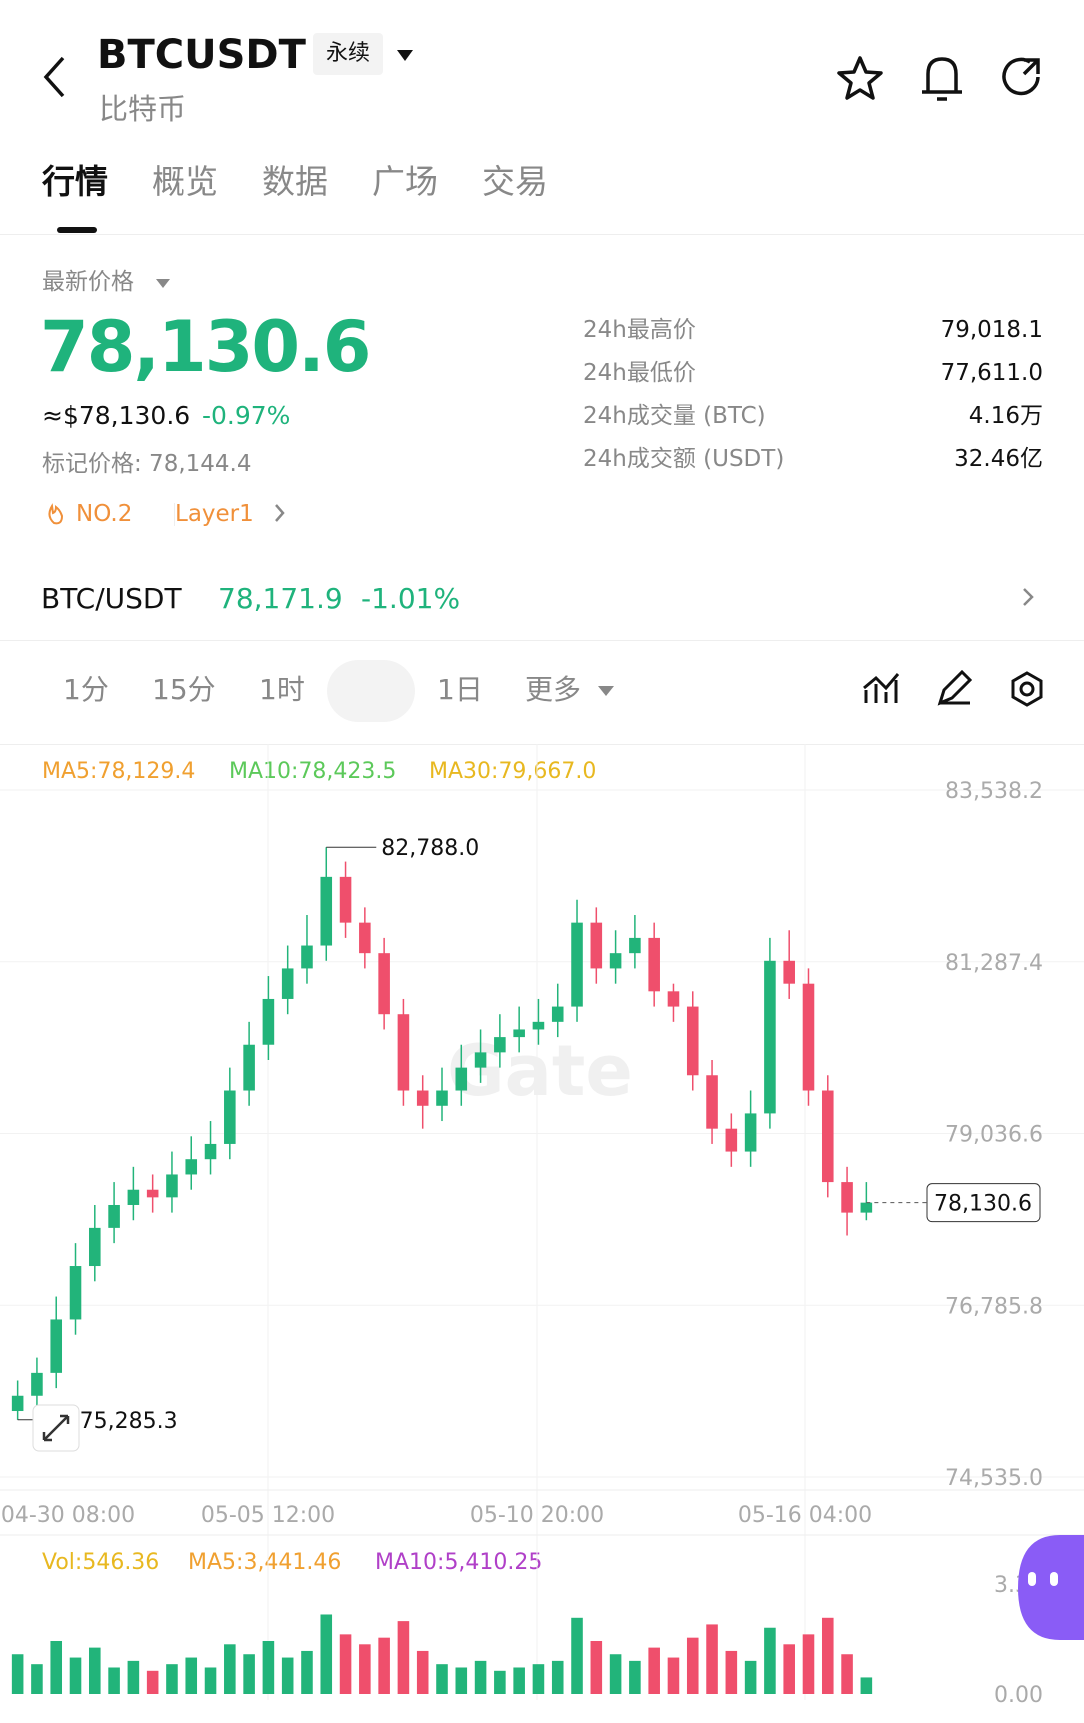 This screenshot has height=1723, width=1084. I want to click on max-label: 82,788.0, so click(430, 848).